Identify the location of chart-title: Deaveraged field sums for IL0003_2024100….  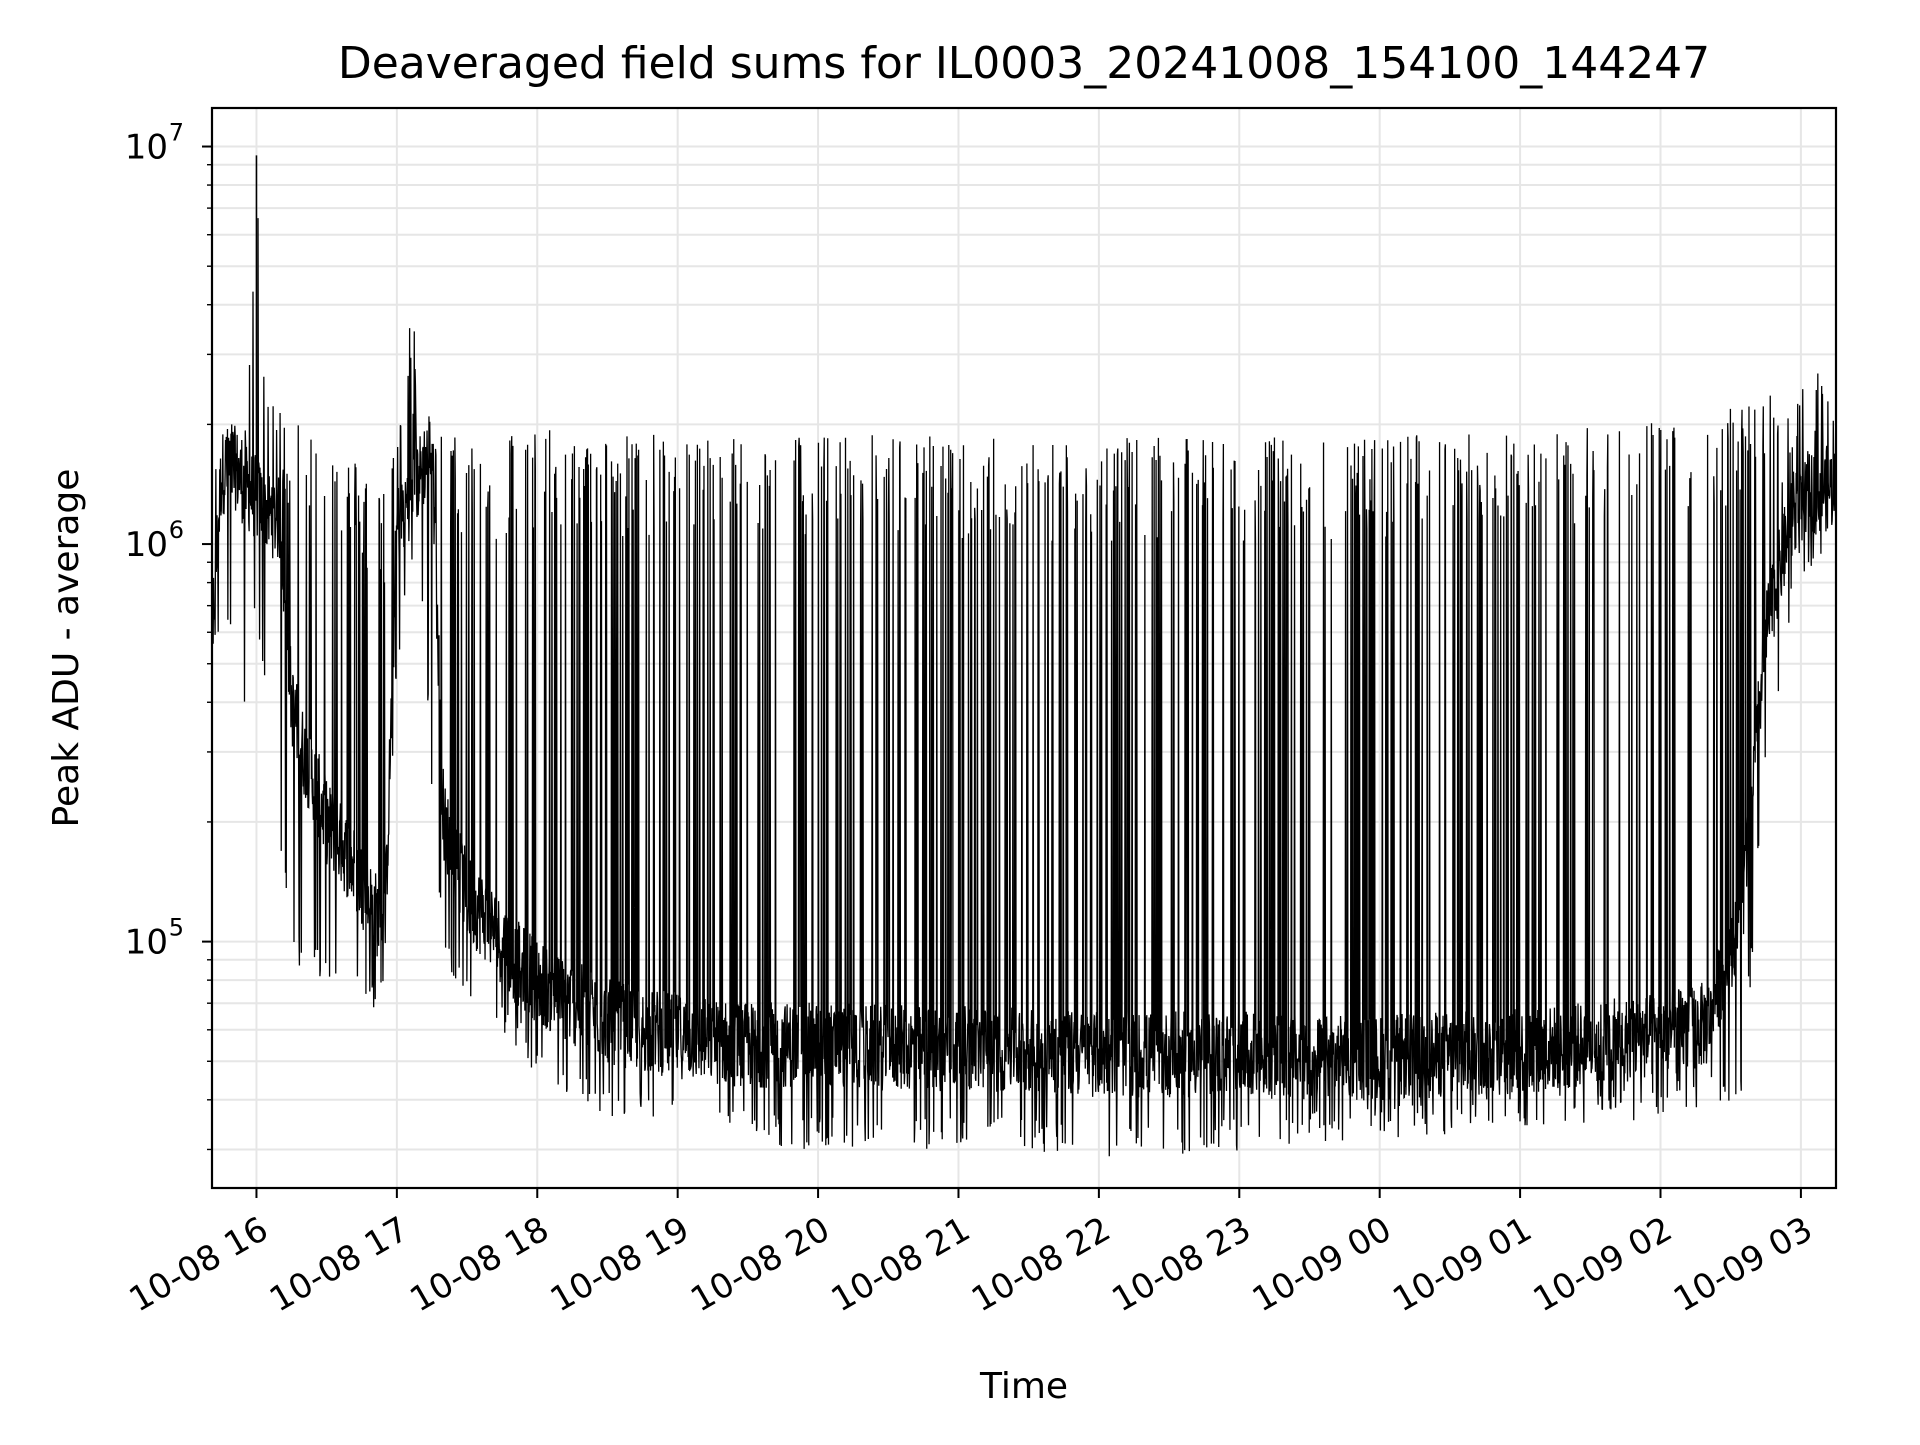
(1024, 63).